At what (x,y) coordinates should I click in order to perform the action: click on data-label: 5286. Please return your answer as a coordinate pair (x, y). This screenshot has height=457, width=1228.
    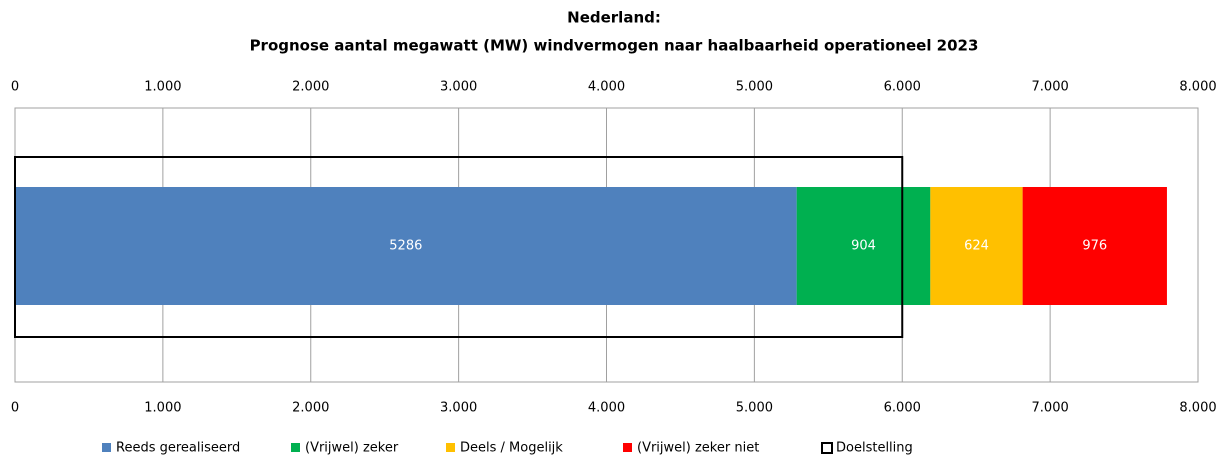
    Looking at the image, I should click on (405, 246).